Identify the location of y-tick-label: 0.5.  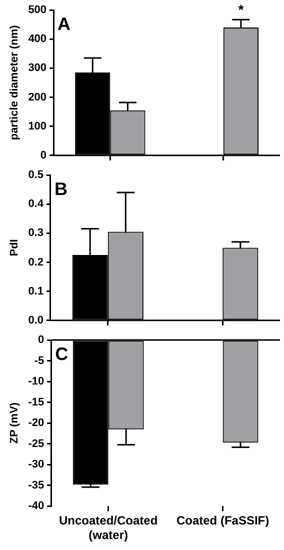
(36, 175).